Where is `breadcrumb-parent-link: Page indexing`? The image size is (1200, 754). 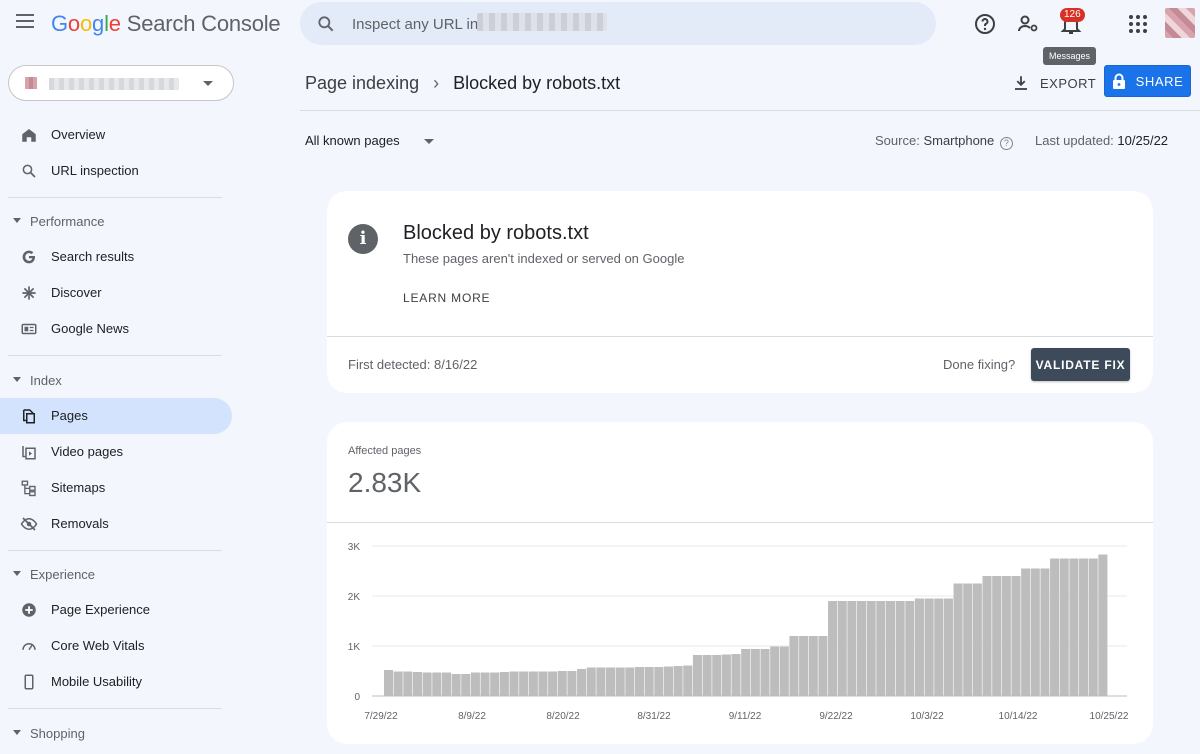 breadcrumb-parent-link: Page indexing is located at coordinates (362, 83).